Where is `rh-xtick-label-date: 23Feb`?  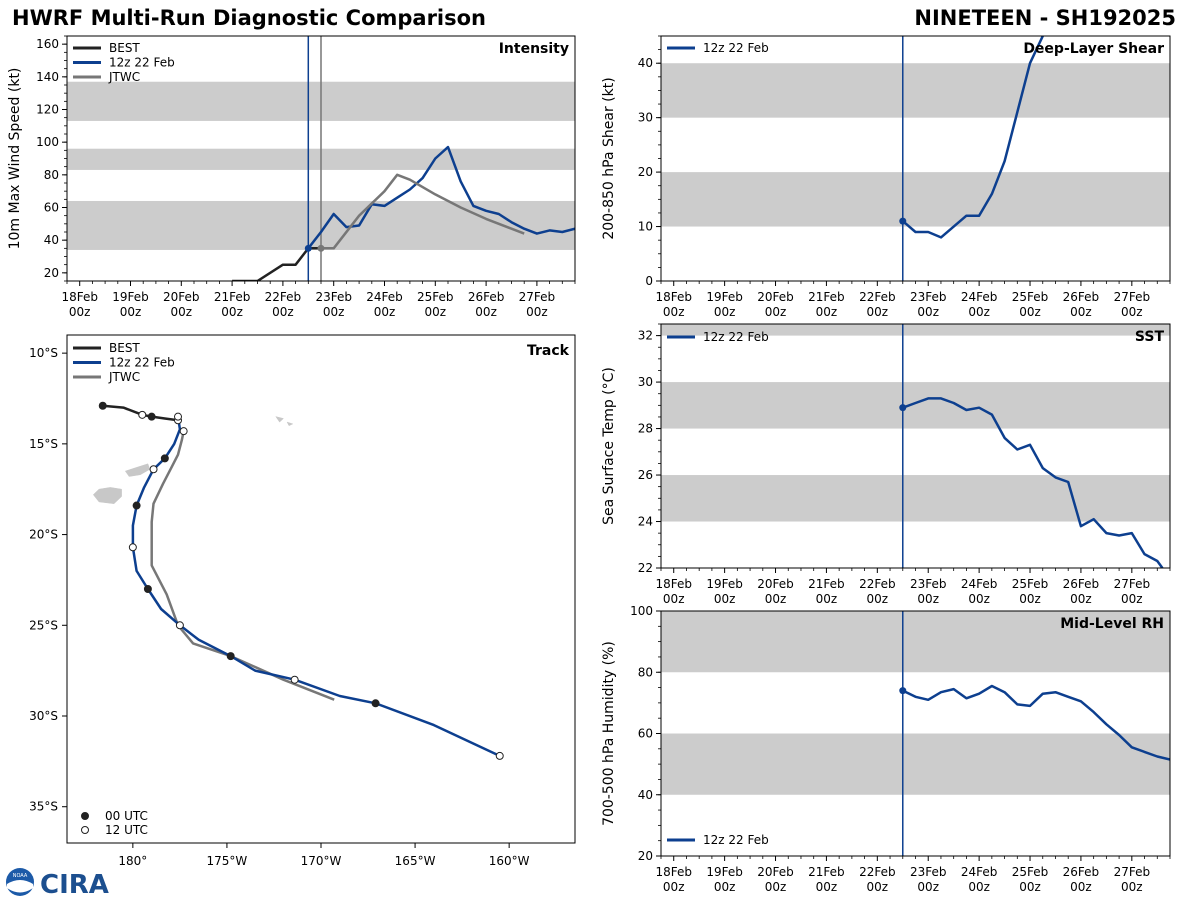
rh-xtick-label-date: 23Feb is located at coordinates (928, 872).